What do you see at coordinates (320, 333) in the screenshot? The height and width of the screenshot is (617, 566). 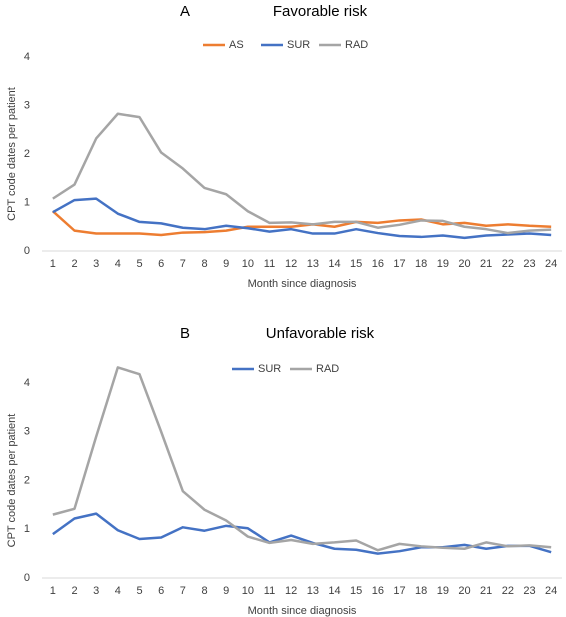 I see `chart-title: Unfavorable risk` at bounding box center [320, 333].